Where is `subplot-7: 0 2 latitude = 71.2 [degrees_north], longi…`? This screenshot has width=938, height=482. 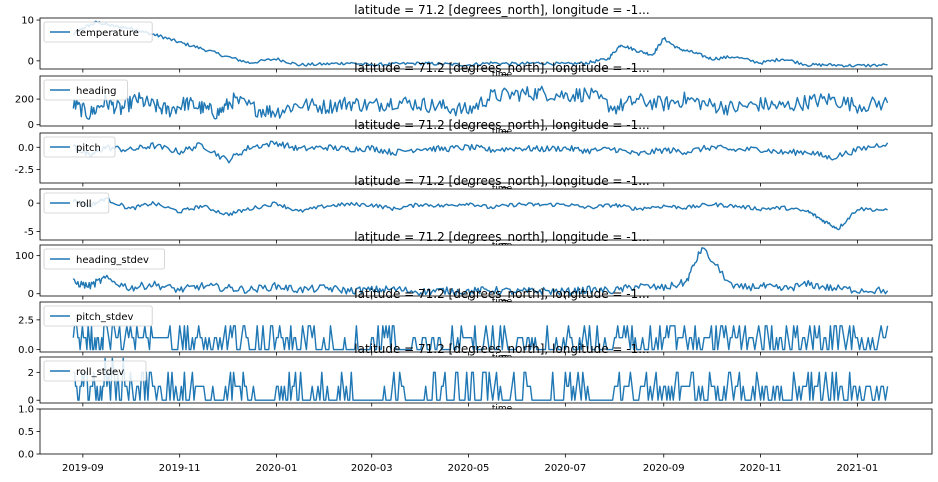
subplot-7: 0 2 latitude = 71.2 [degrees_north], longi… is located at coordinates (480, 378).